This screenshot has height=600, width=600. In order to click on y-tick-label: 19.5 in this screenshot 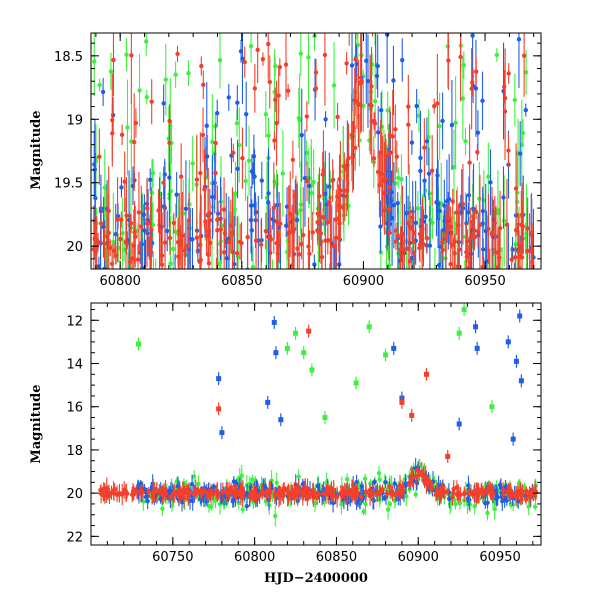, I will do `click(68, 184)`.